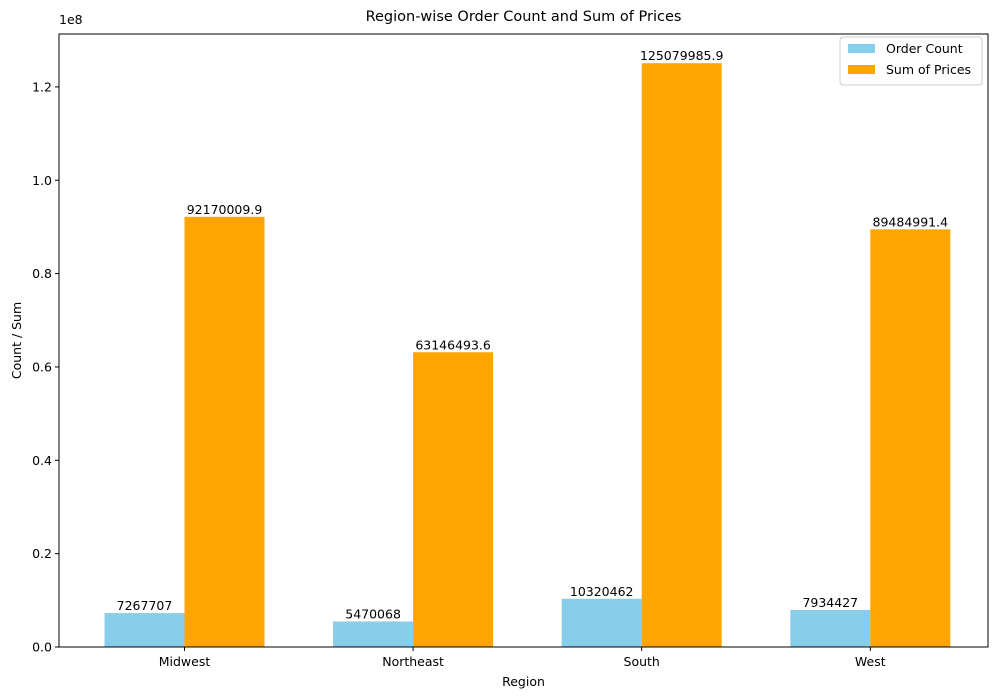 The image size is (1001, 699). Describe the element at coordinates (42, 460) in the screenshot. I see `y-tick-label: 0.4` at that location.